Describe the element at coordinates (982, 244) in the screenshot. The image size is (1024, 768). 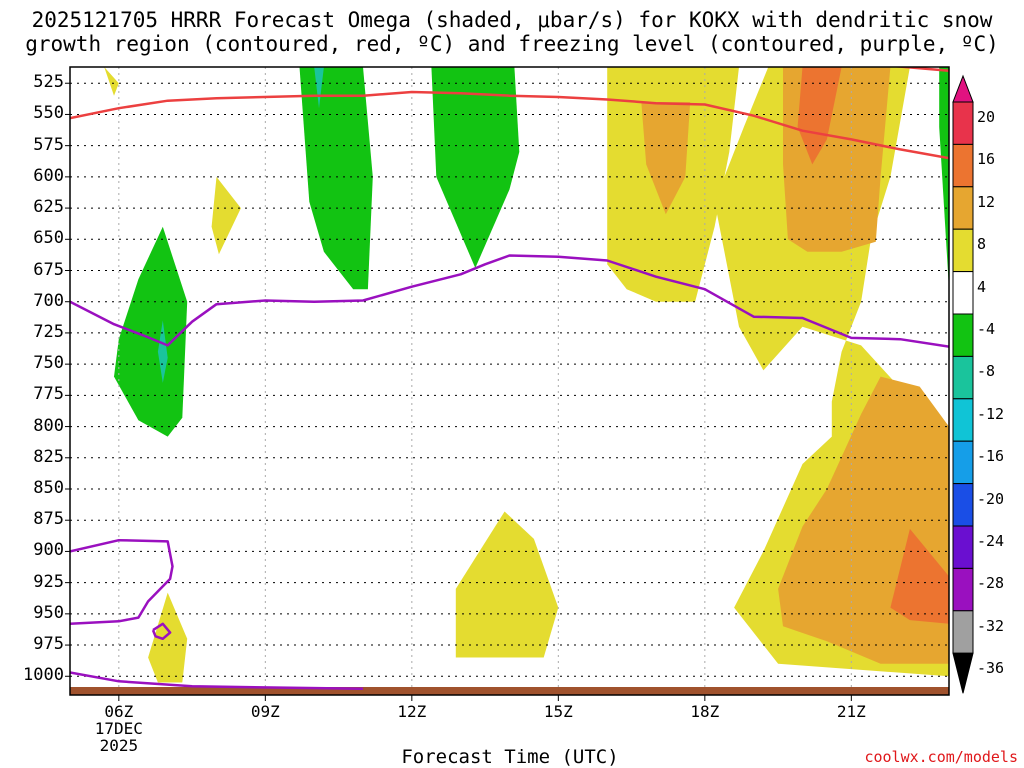
I see `colorbar-label: 8` at that location.